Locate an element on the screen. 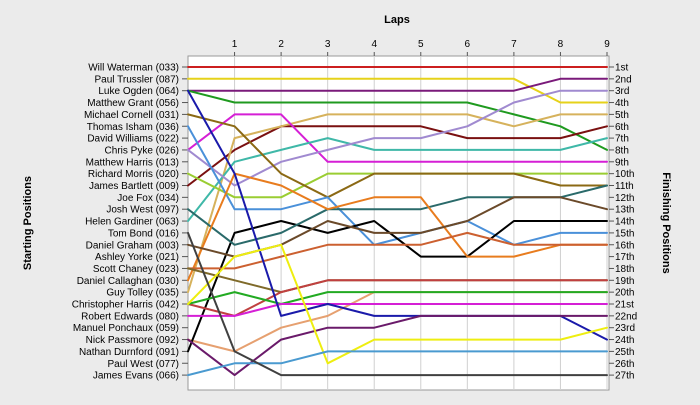 The height and width of the screenshot is (405, 700). finish-position-label: 27th is located at coordinates (624, 376).